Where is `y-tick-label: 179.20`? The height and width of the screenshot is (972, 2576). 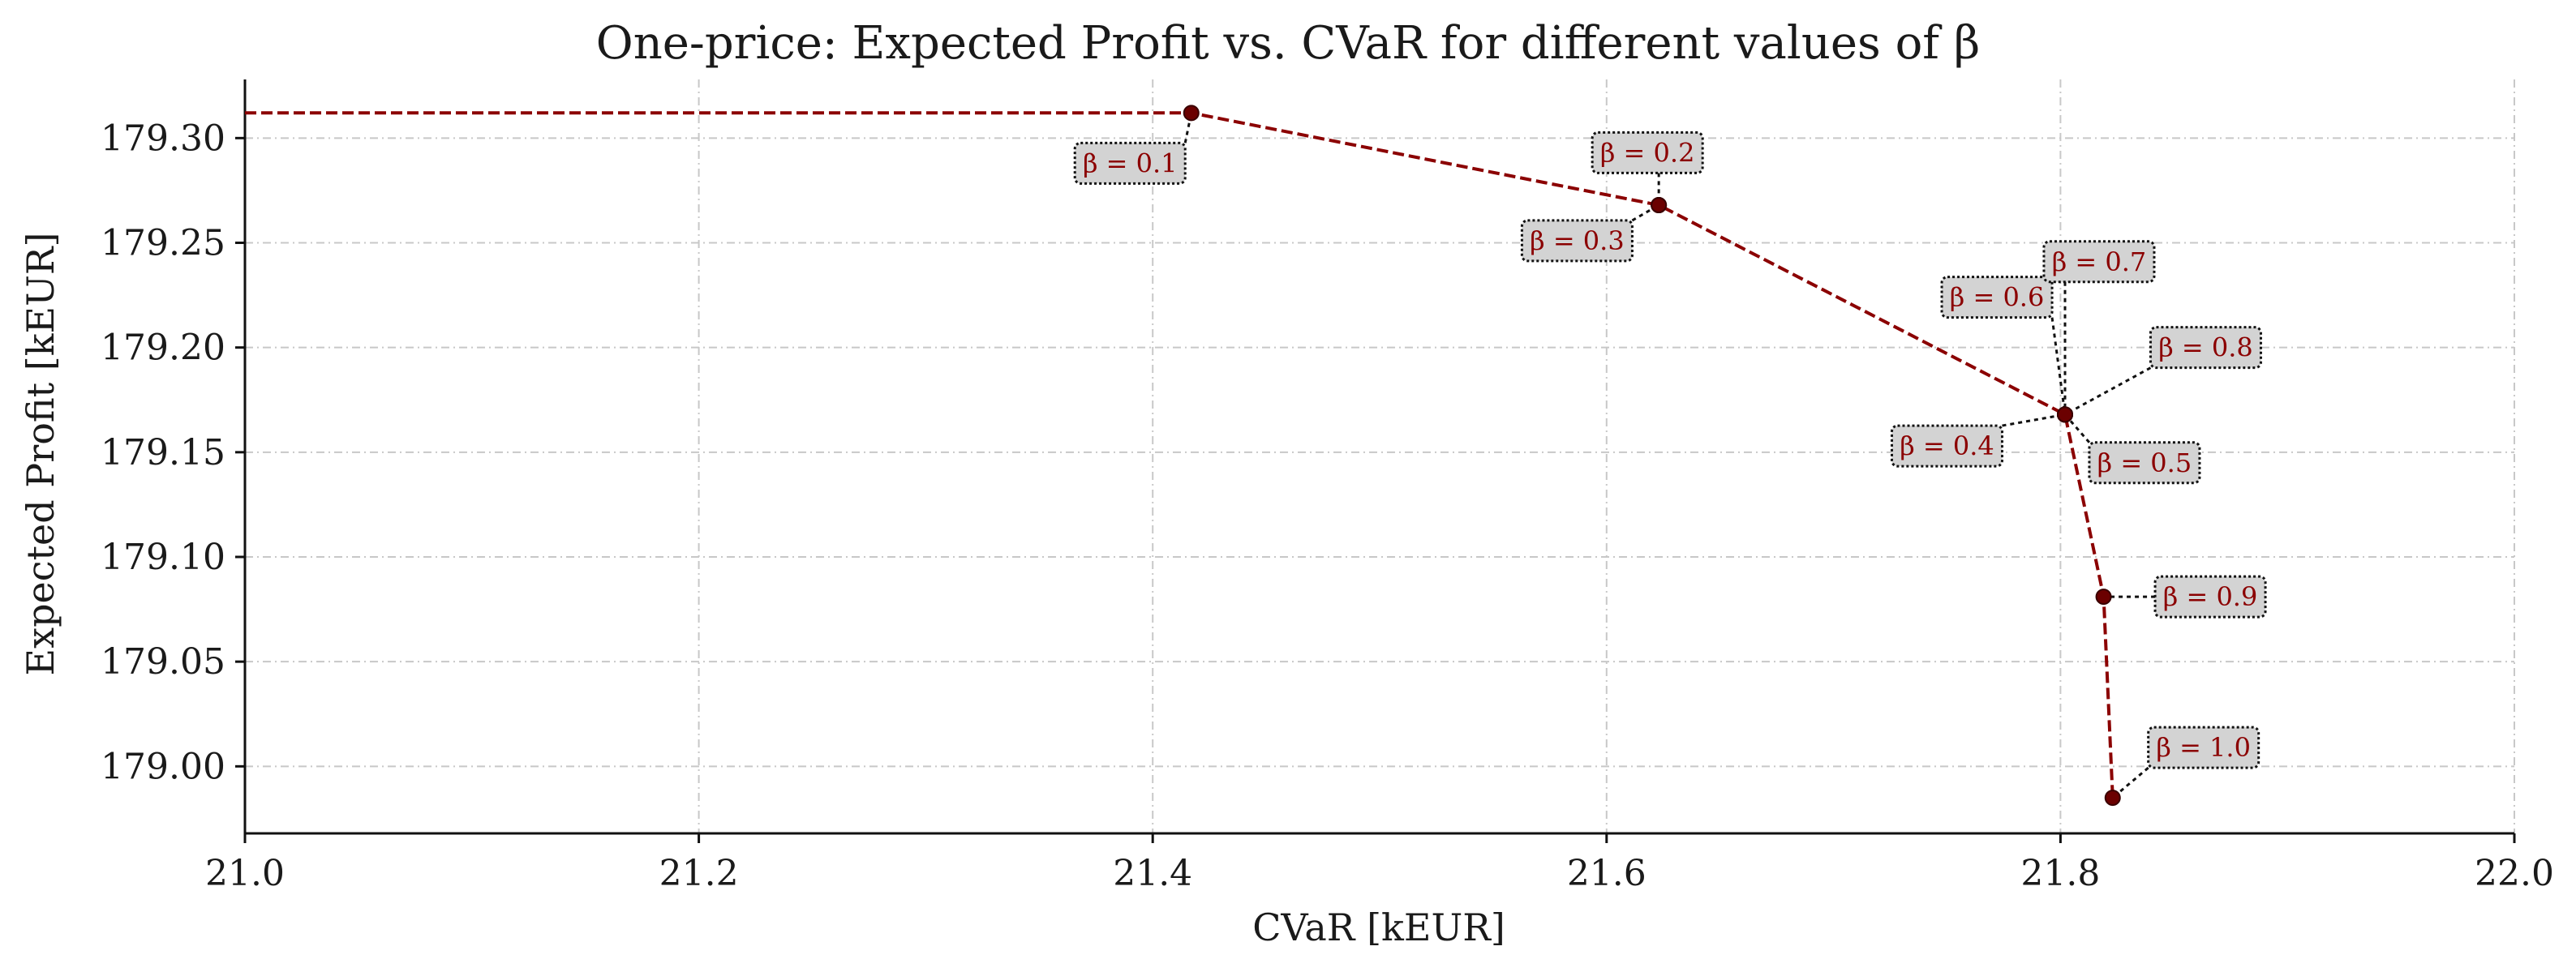
y-tick-label: 179.20 is located at coordinates (163, 349).